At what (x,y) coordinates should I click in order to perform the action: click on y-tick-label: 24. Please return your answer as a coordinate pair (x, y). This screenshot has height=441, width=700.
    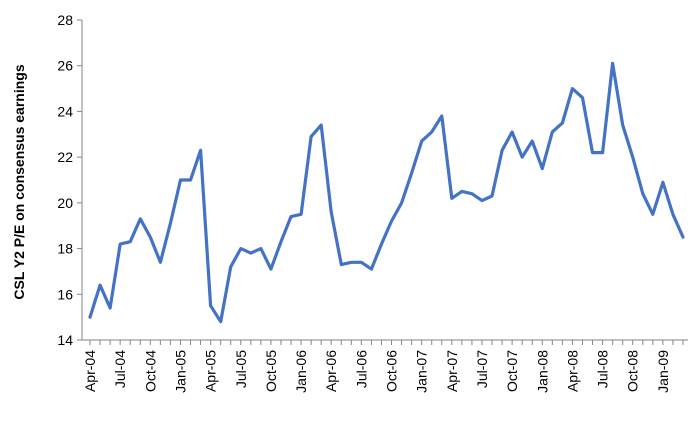
    Looking at the image, I should click on (65, 111).